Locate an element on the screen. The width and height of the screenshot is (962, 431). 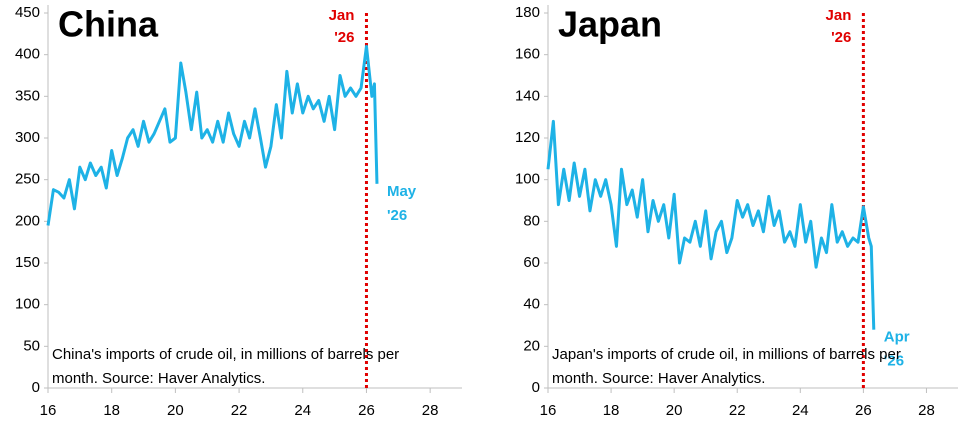
y-tick-label: 140 is located at coordinates (527, 95).